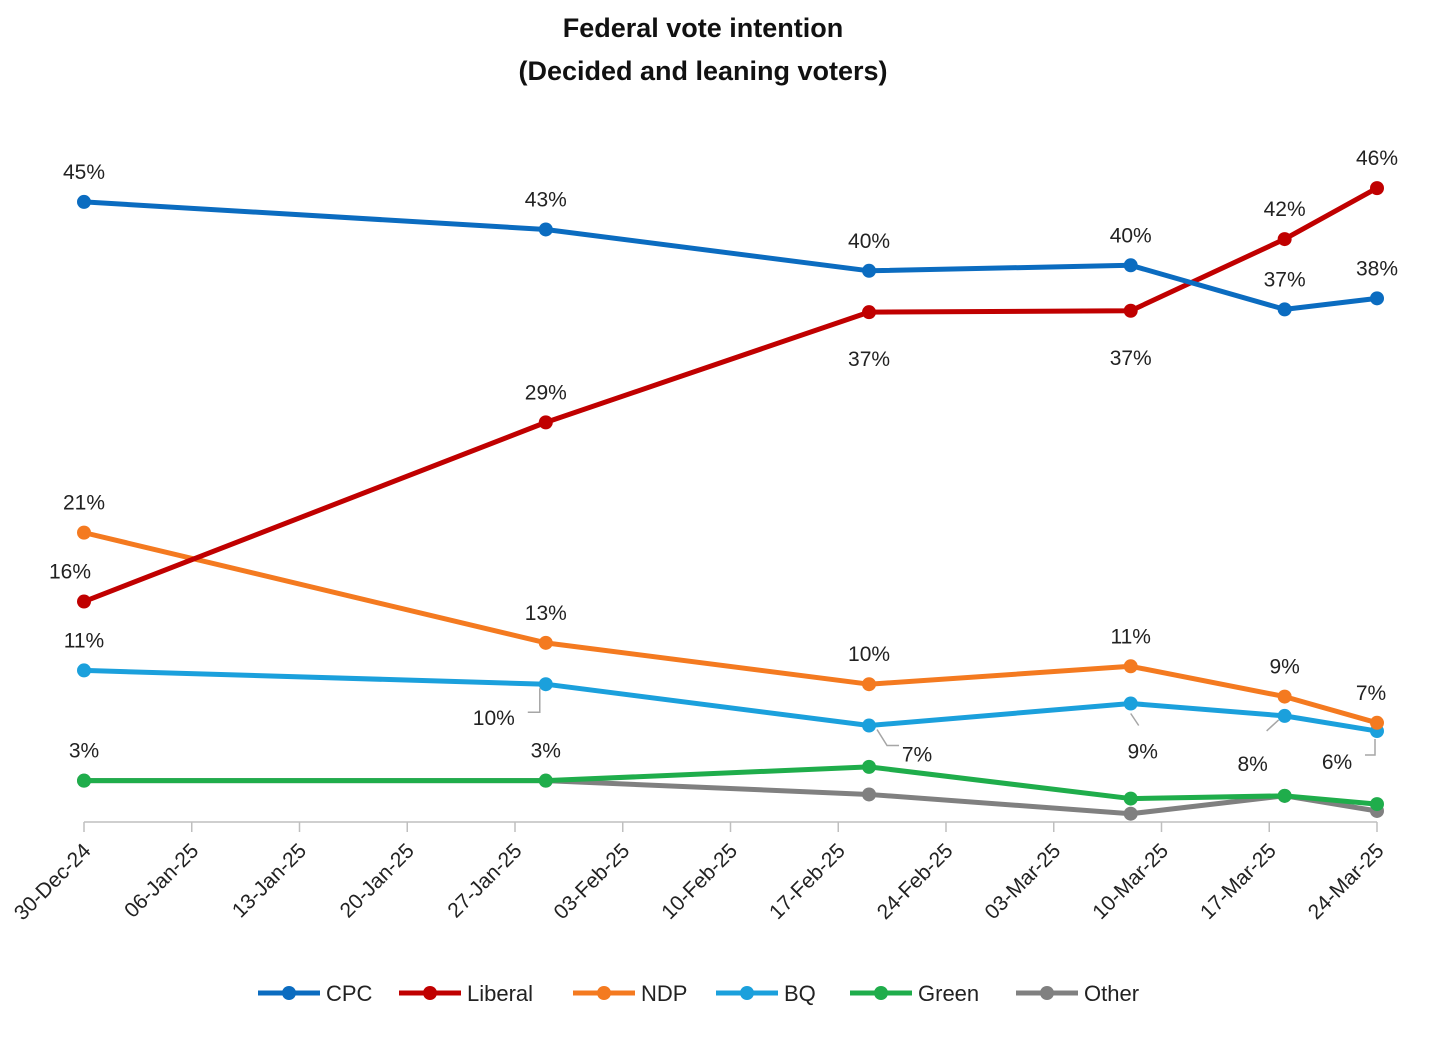 This screenshot has width=1446, height=1042. I want to click on series-bq, so click(730, 701).